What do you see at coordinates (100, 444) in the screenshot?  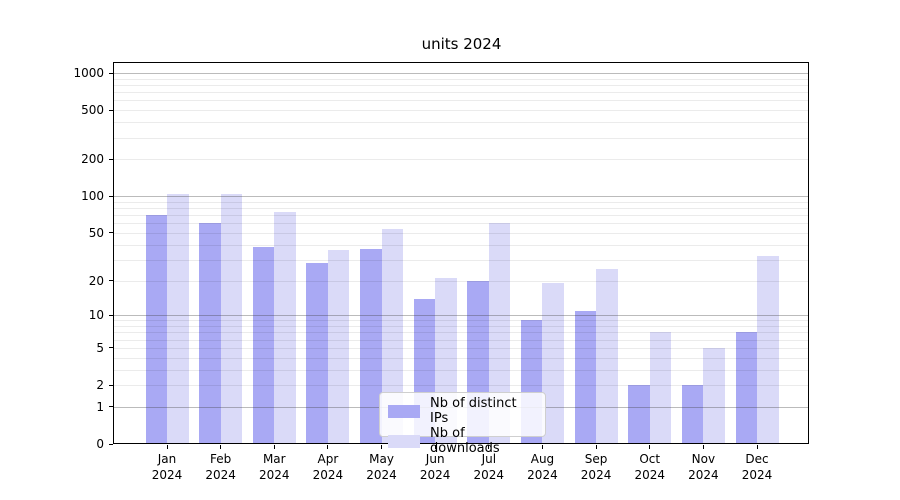 I see `y-tick-label: 0` at bounding box center [100, 444].